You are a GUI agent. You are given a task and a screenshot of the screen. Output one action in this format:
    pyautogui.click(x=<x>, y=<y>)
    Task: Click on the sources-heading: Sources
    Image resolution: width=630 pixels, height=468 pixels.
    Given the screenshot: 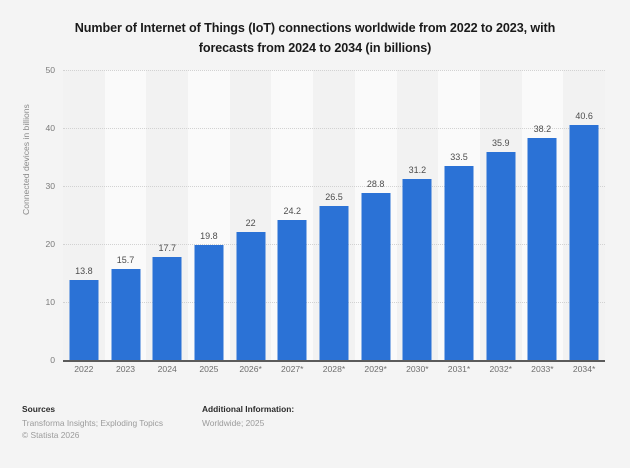 What is the action you would take?
    pyautogui.click(x=39, y=409)
    